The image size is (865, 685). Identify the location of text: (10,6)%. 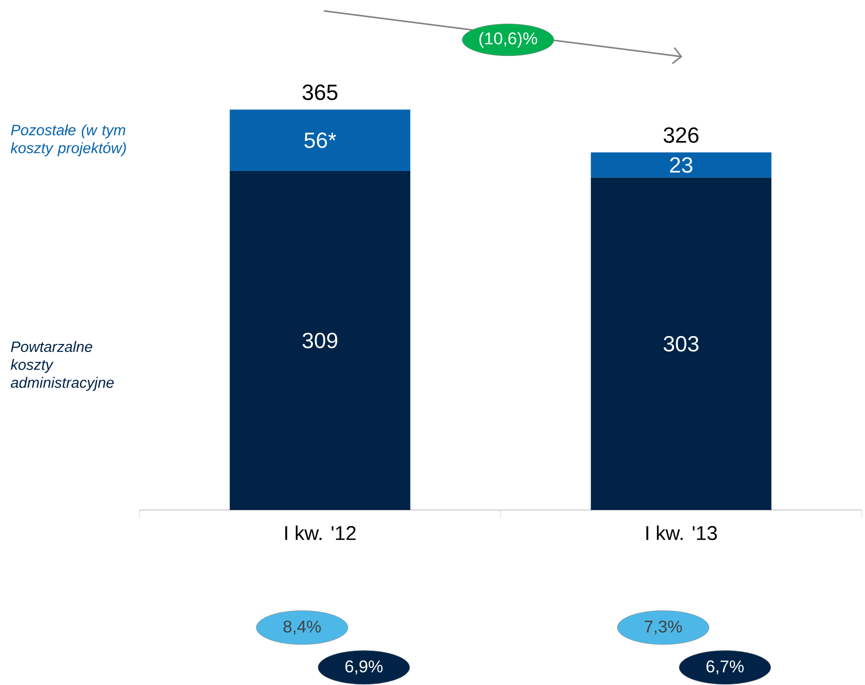
(508, 40).